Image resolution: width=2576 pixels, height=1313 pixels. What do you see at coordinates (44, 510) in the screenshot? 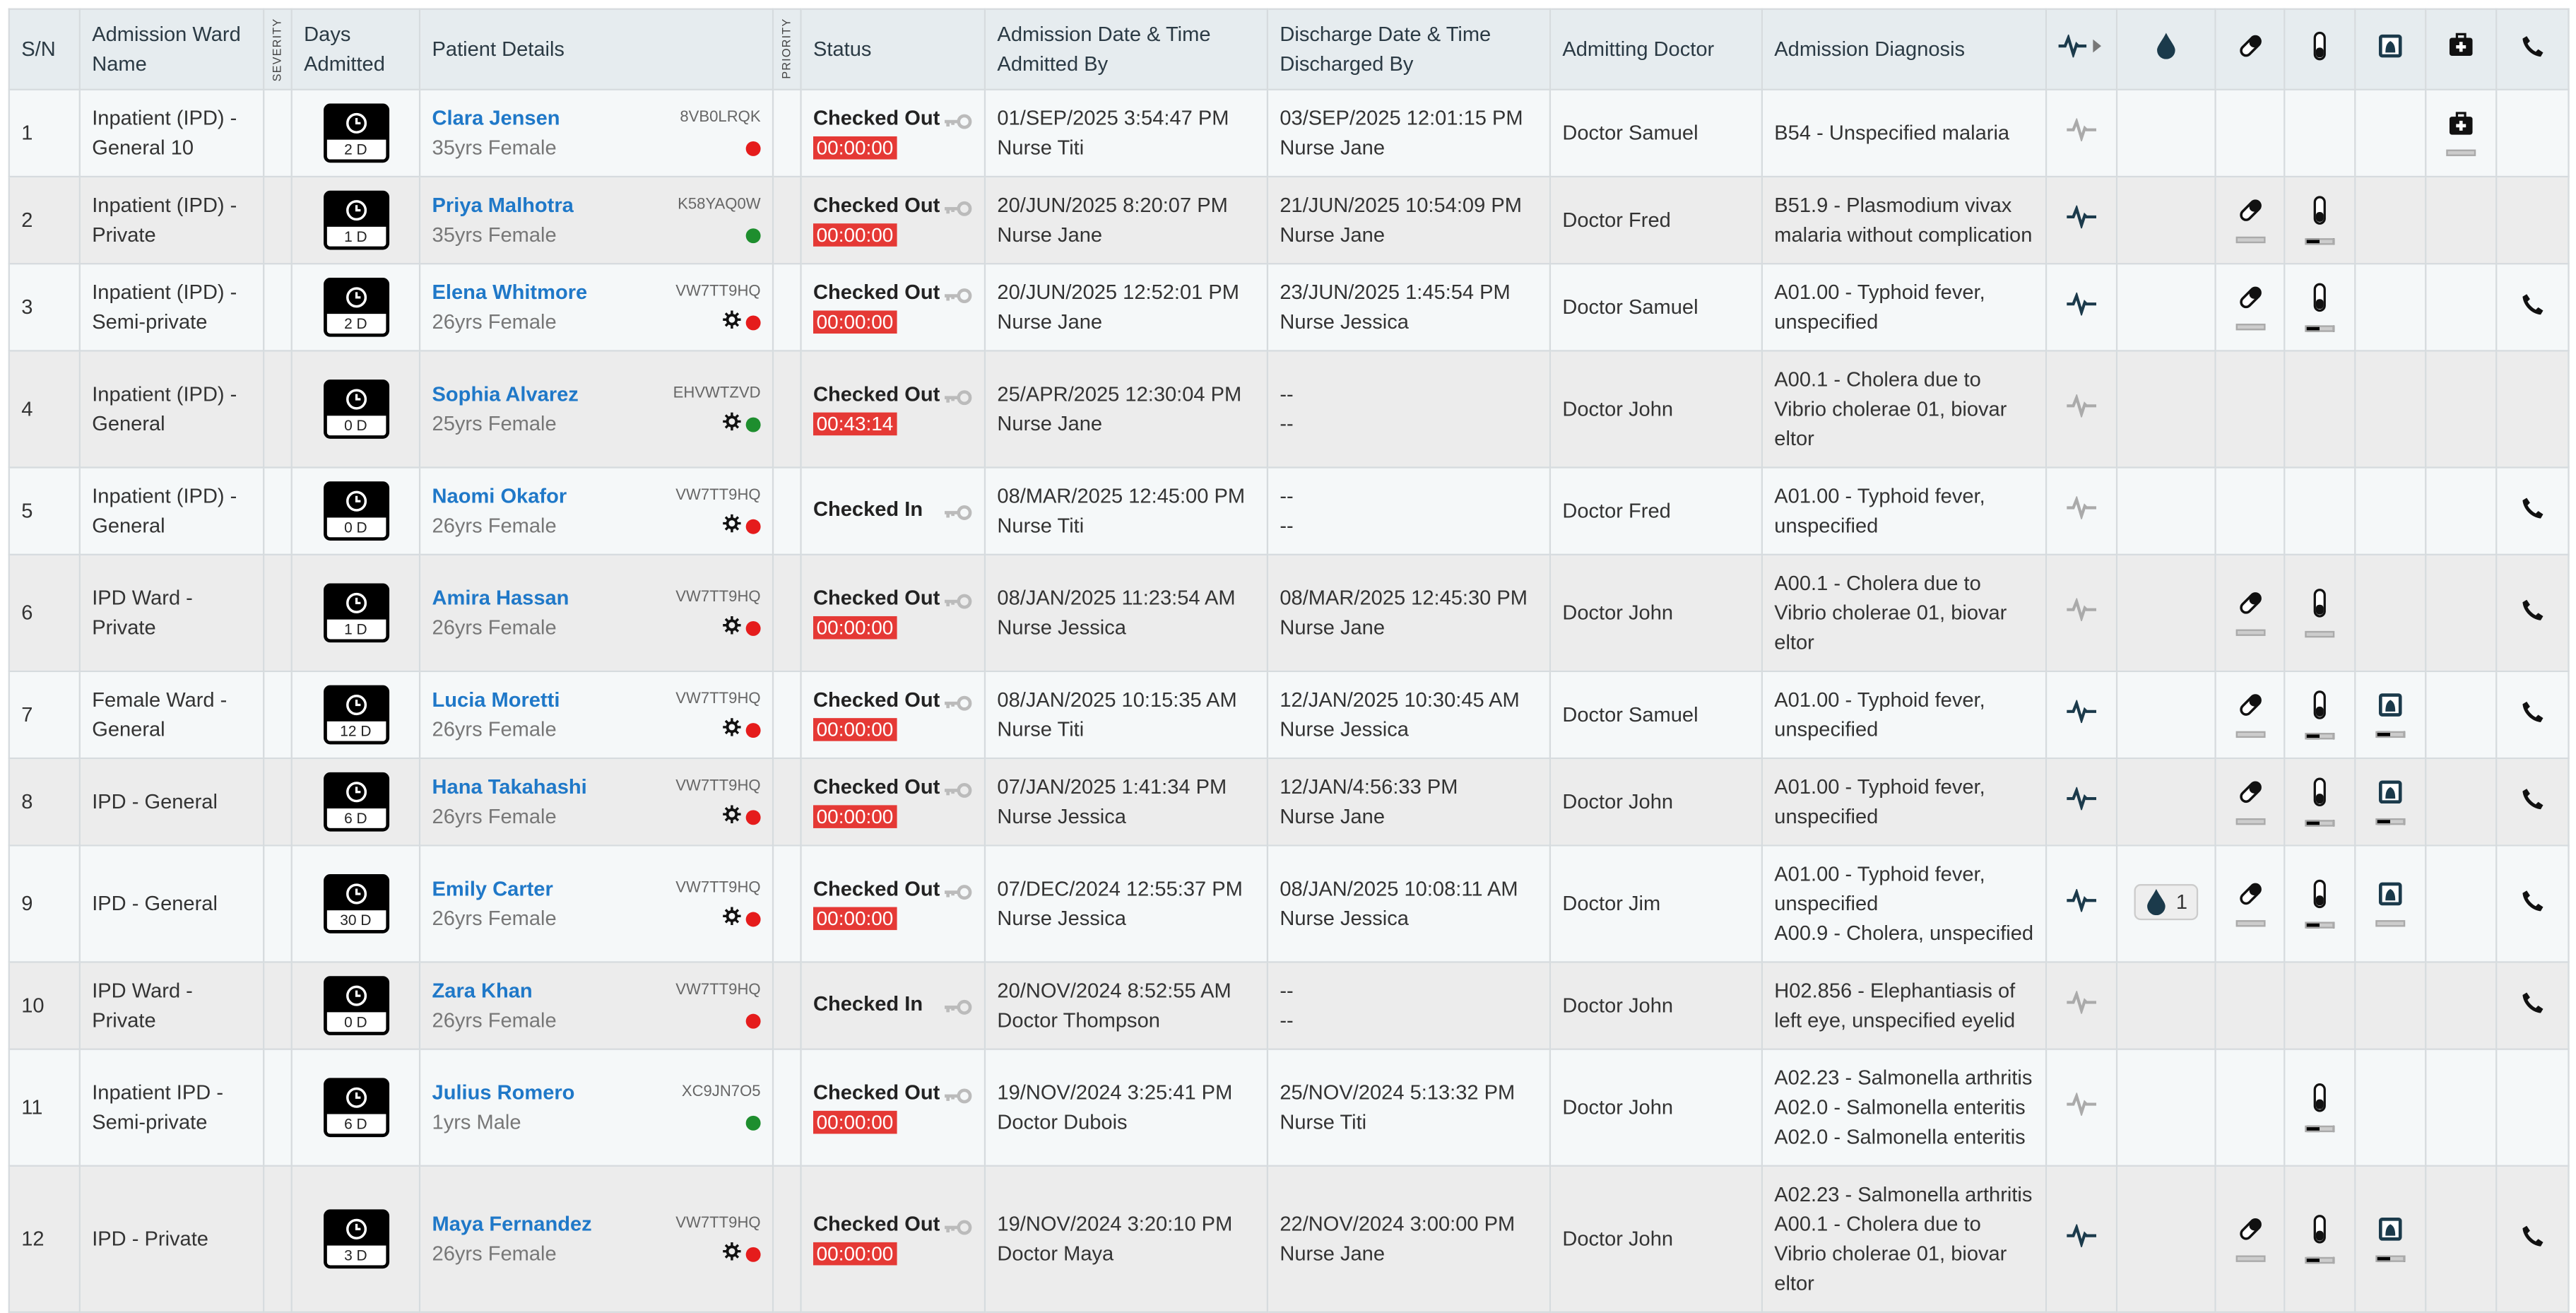
I see `sn: 5` at bounding box center [44, 510].